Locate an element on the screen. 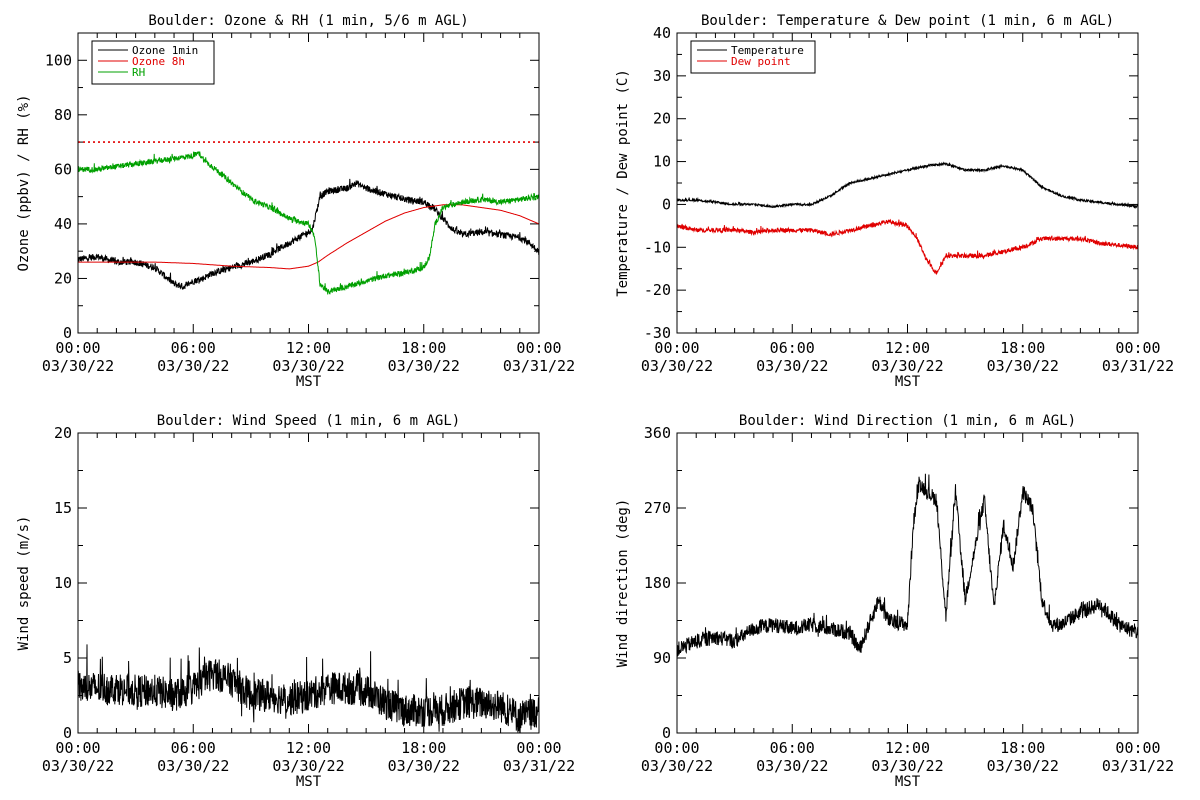  series-line-temperature is located at coordinates (907, 185).